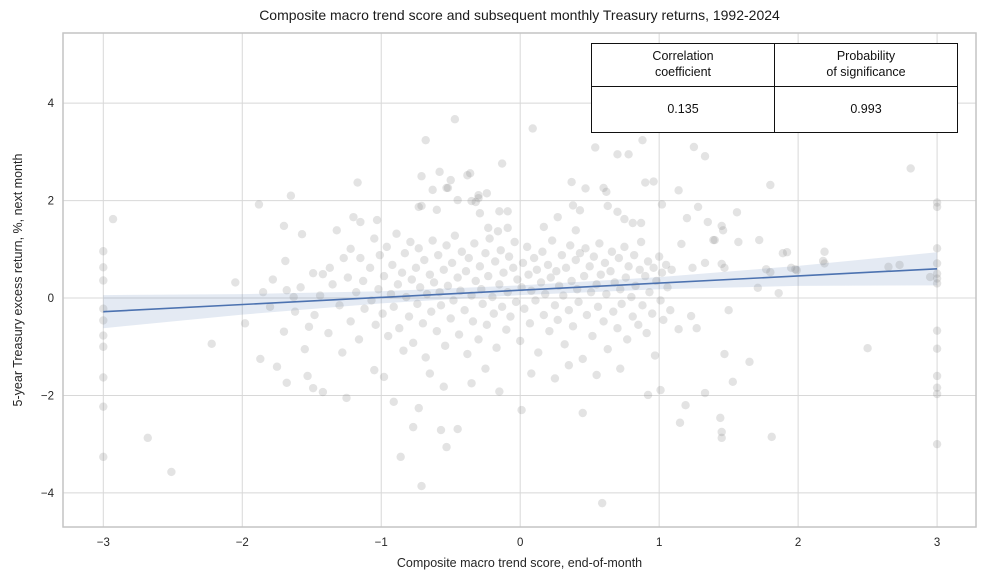 The height and width of the screenshot is (584, 984). I want to click on y-tick-label: 4, so click(51, 104).